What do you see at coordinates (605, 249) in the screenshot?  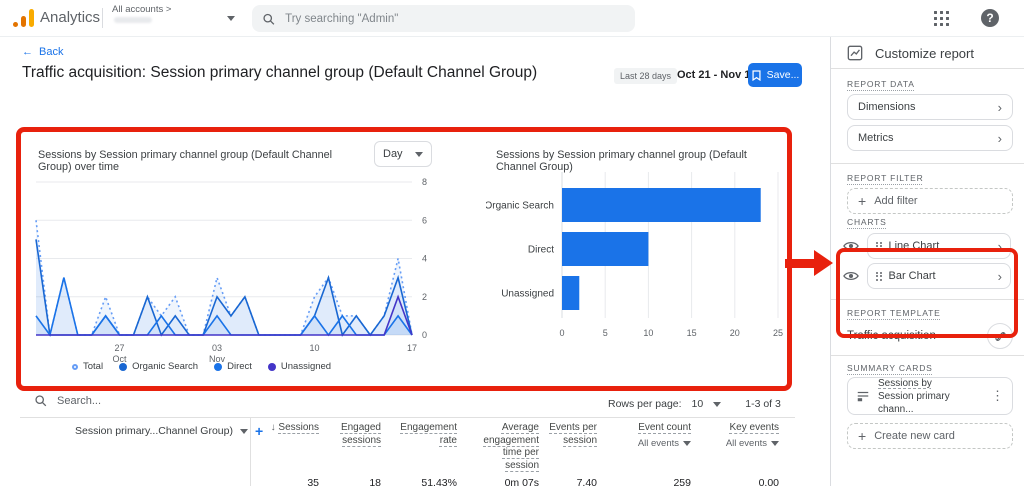 I see `bar-direct` at bounding box center [605, 249].